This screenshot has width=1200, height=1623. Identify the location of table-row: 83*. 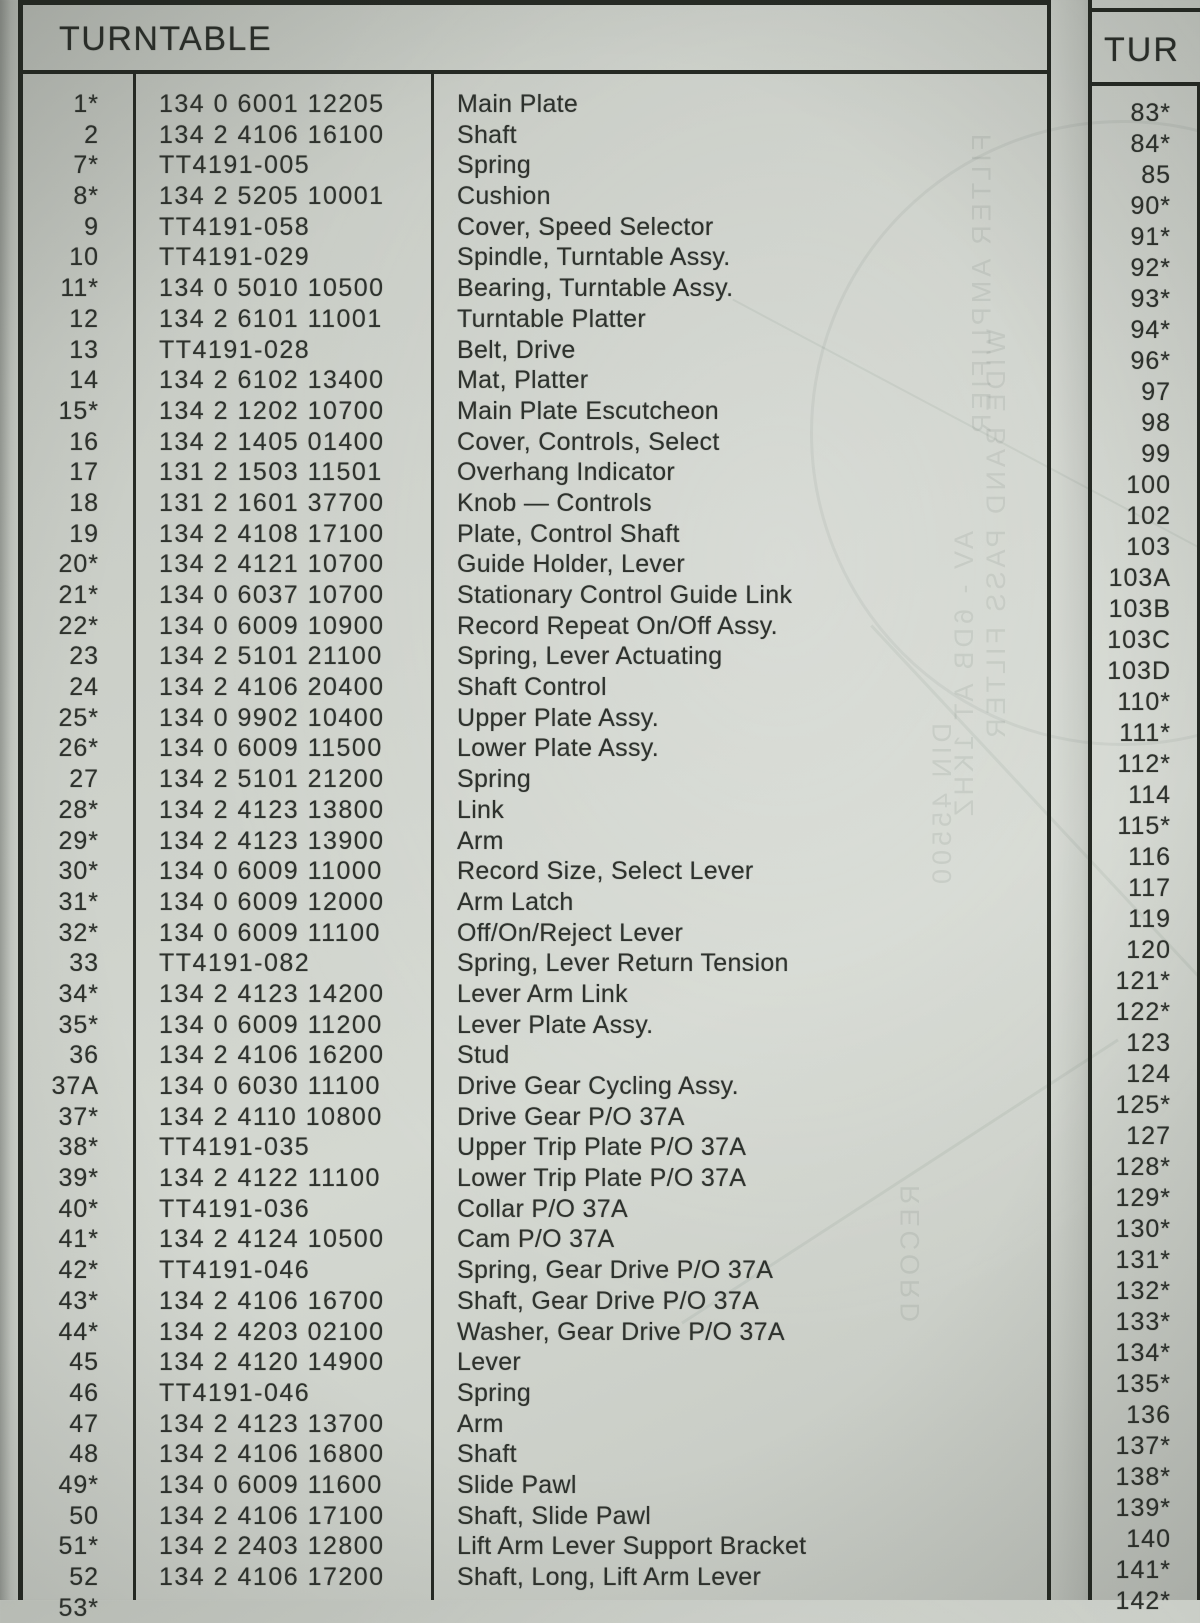
(1144, 113).